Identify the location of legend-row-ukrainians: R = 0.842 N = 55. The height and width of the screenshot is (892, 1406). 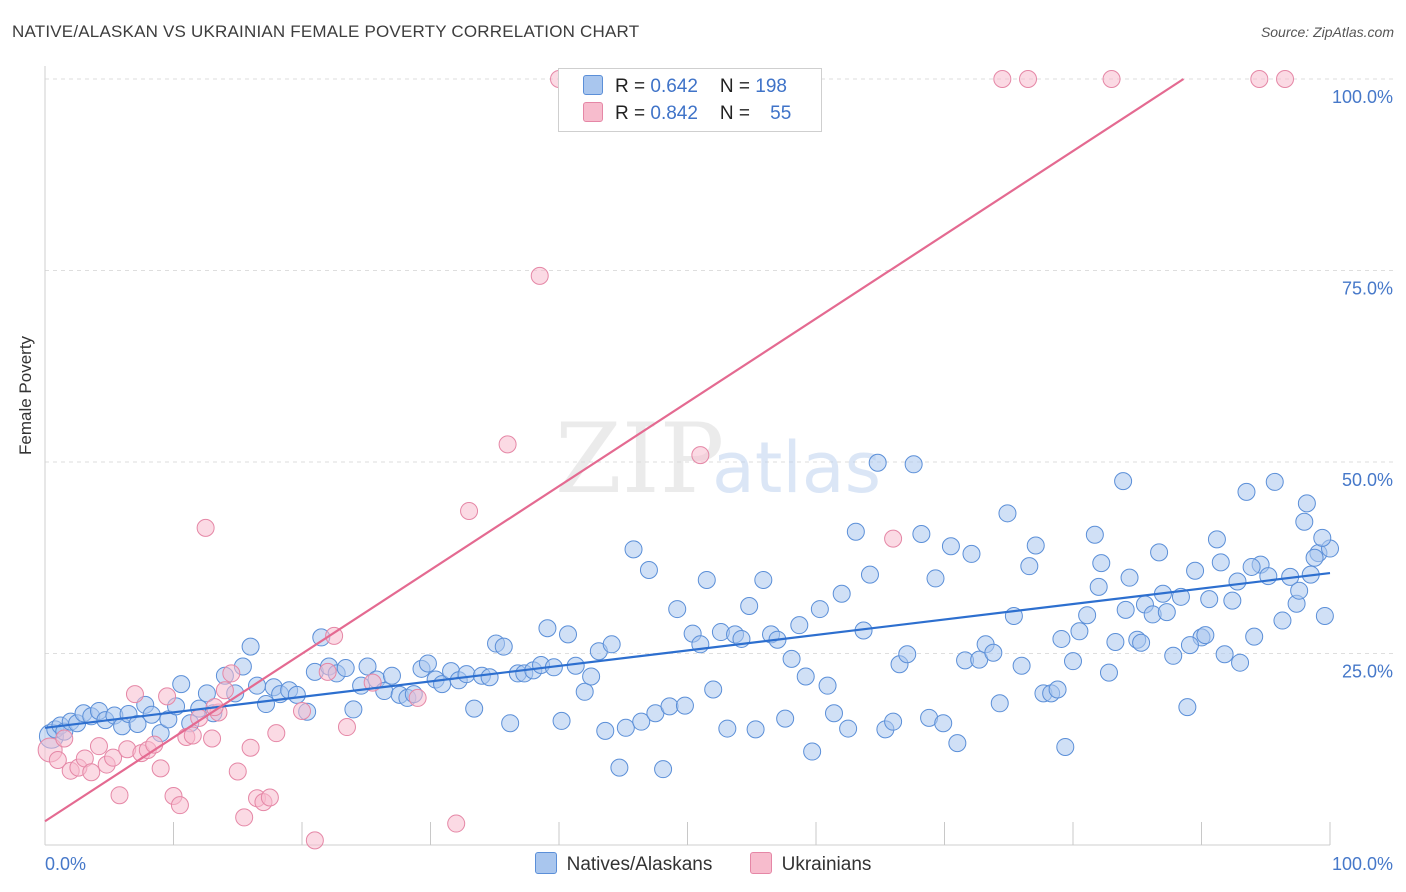
(687, 114).